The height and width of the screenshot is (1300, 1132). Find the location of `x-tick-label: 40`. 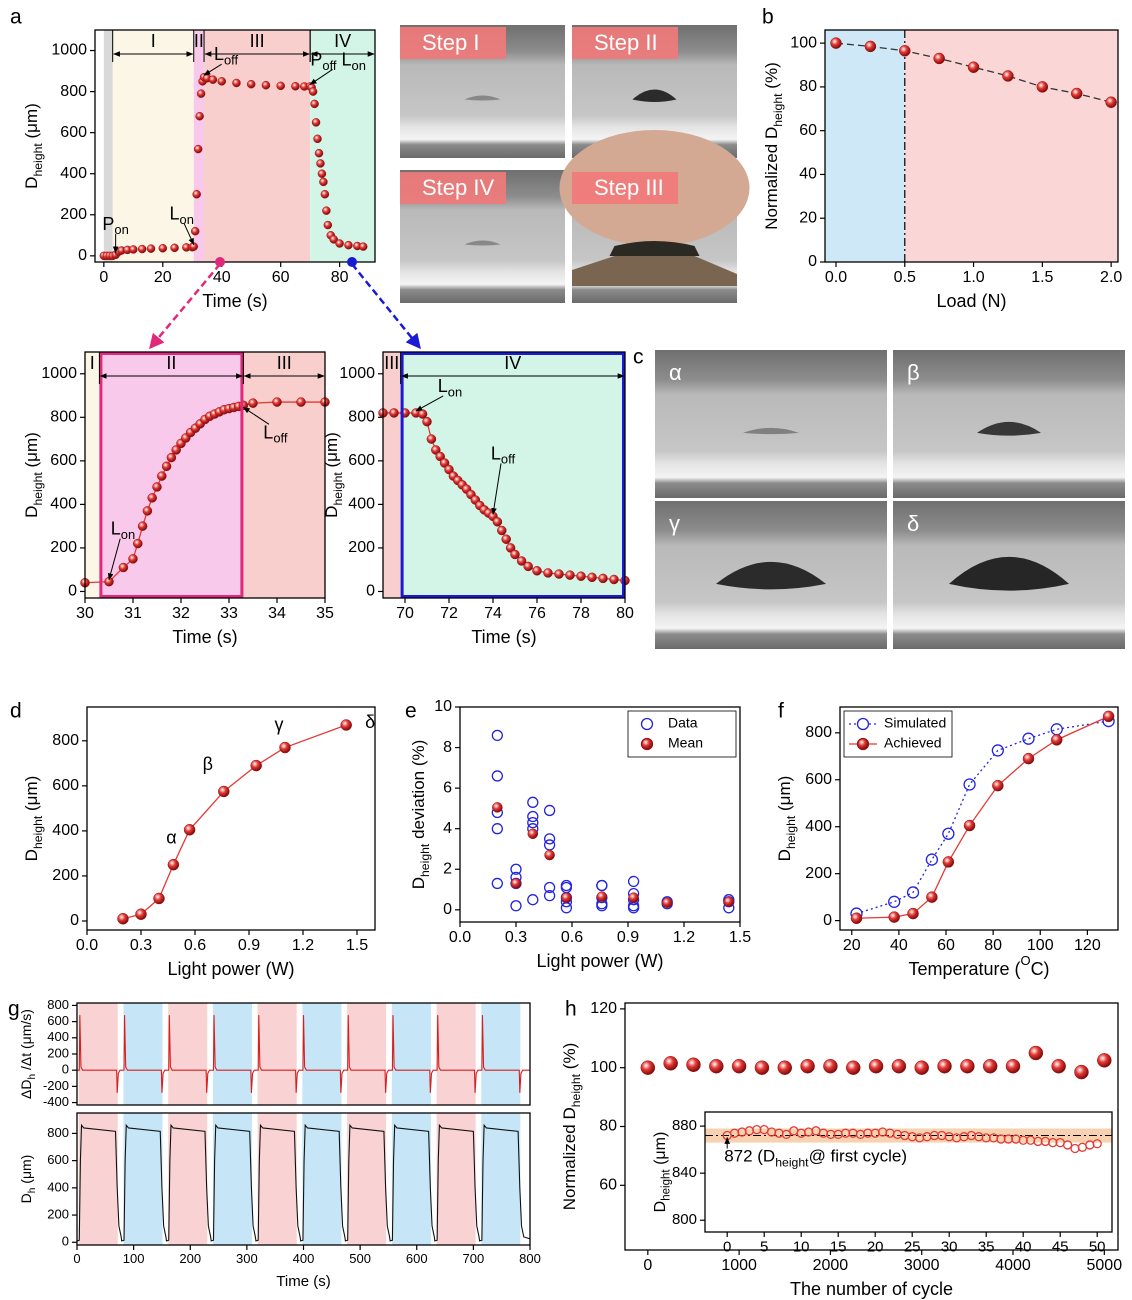

x-tick-label: 40 is located at coordinates (899, 945).